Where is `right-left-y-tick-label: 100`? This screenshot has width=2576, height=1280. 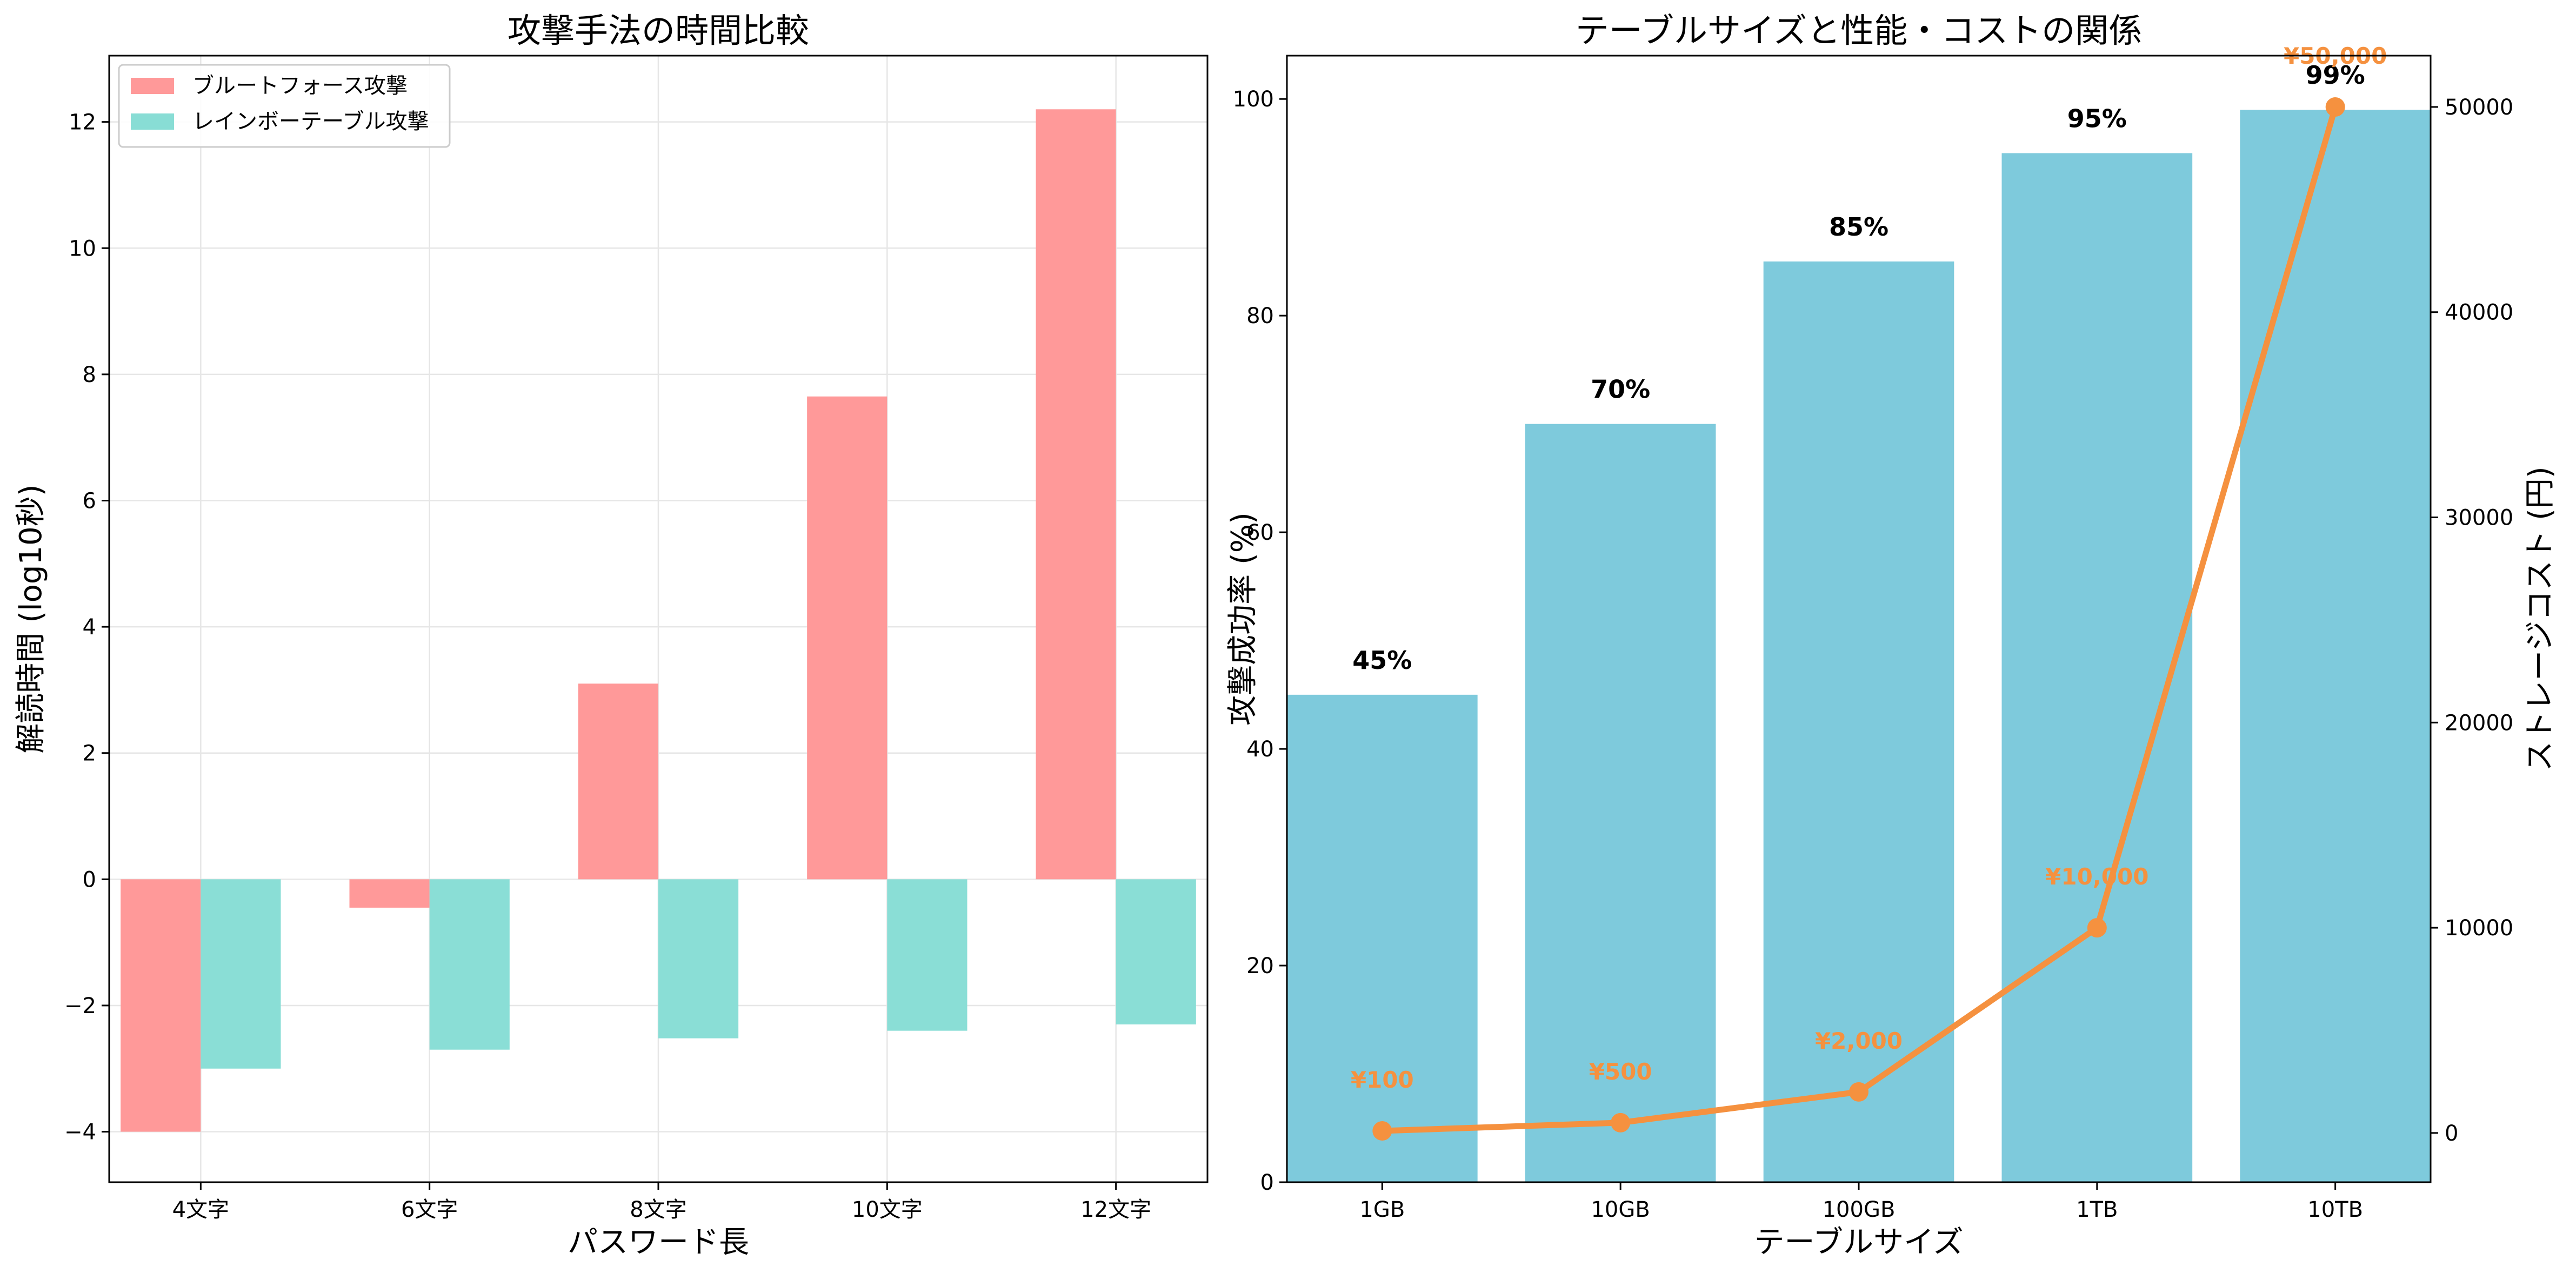 right-left-y-tick-label: 100 is located at coordinates (1253, 99).